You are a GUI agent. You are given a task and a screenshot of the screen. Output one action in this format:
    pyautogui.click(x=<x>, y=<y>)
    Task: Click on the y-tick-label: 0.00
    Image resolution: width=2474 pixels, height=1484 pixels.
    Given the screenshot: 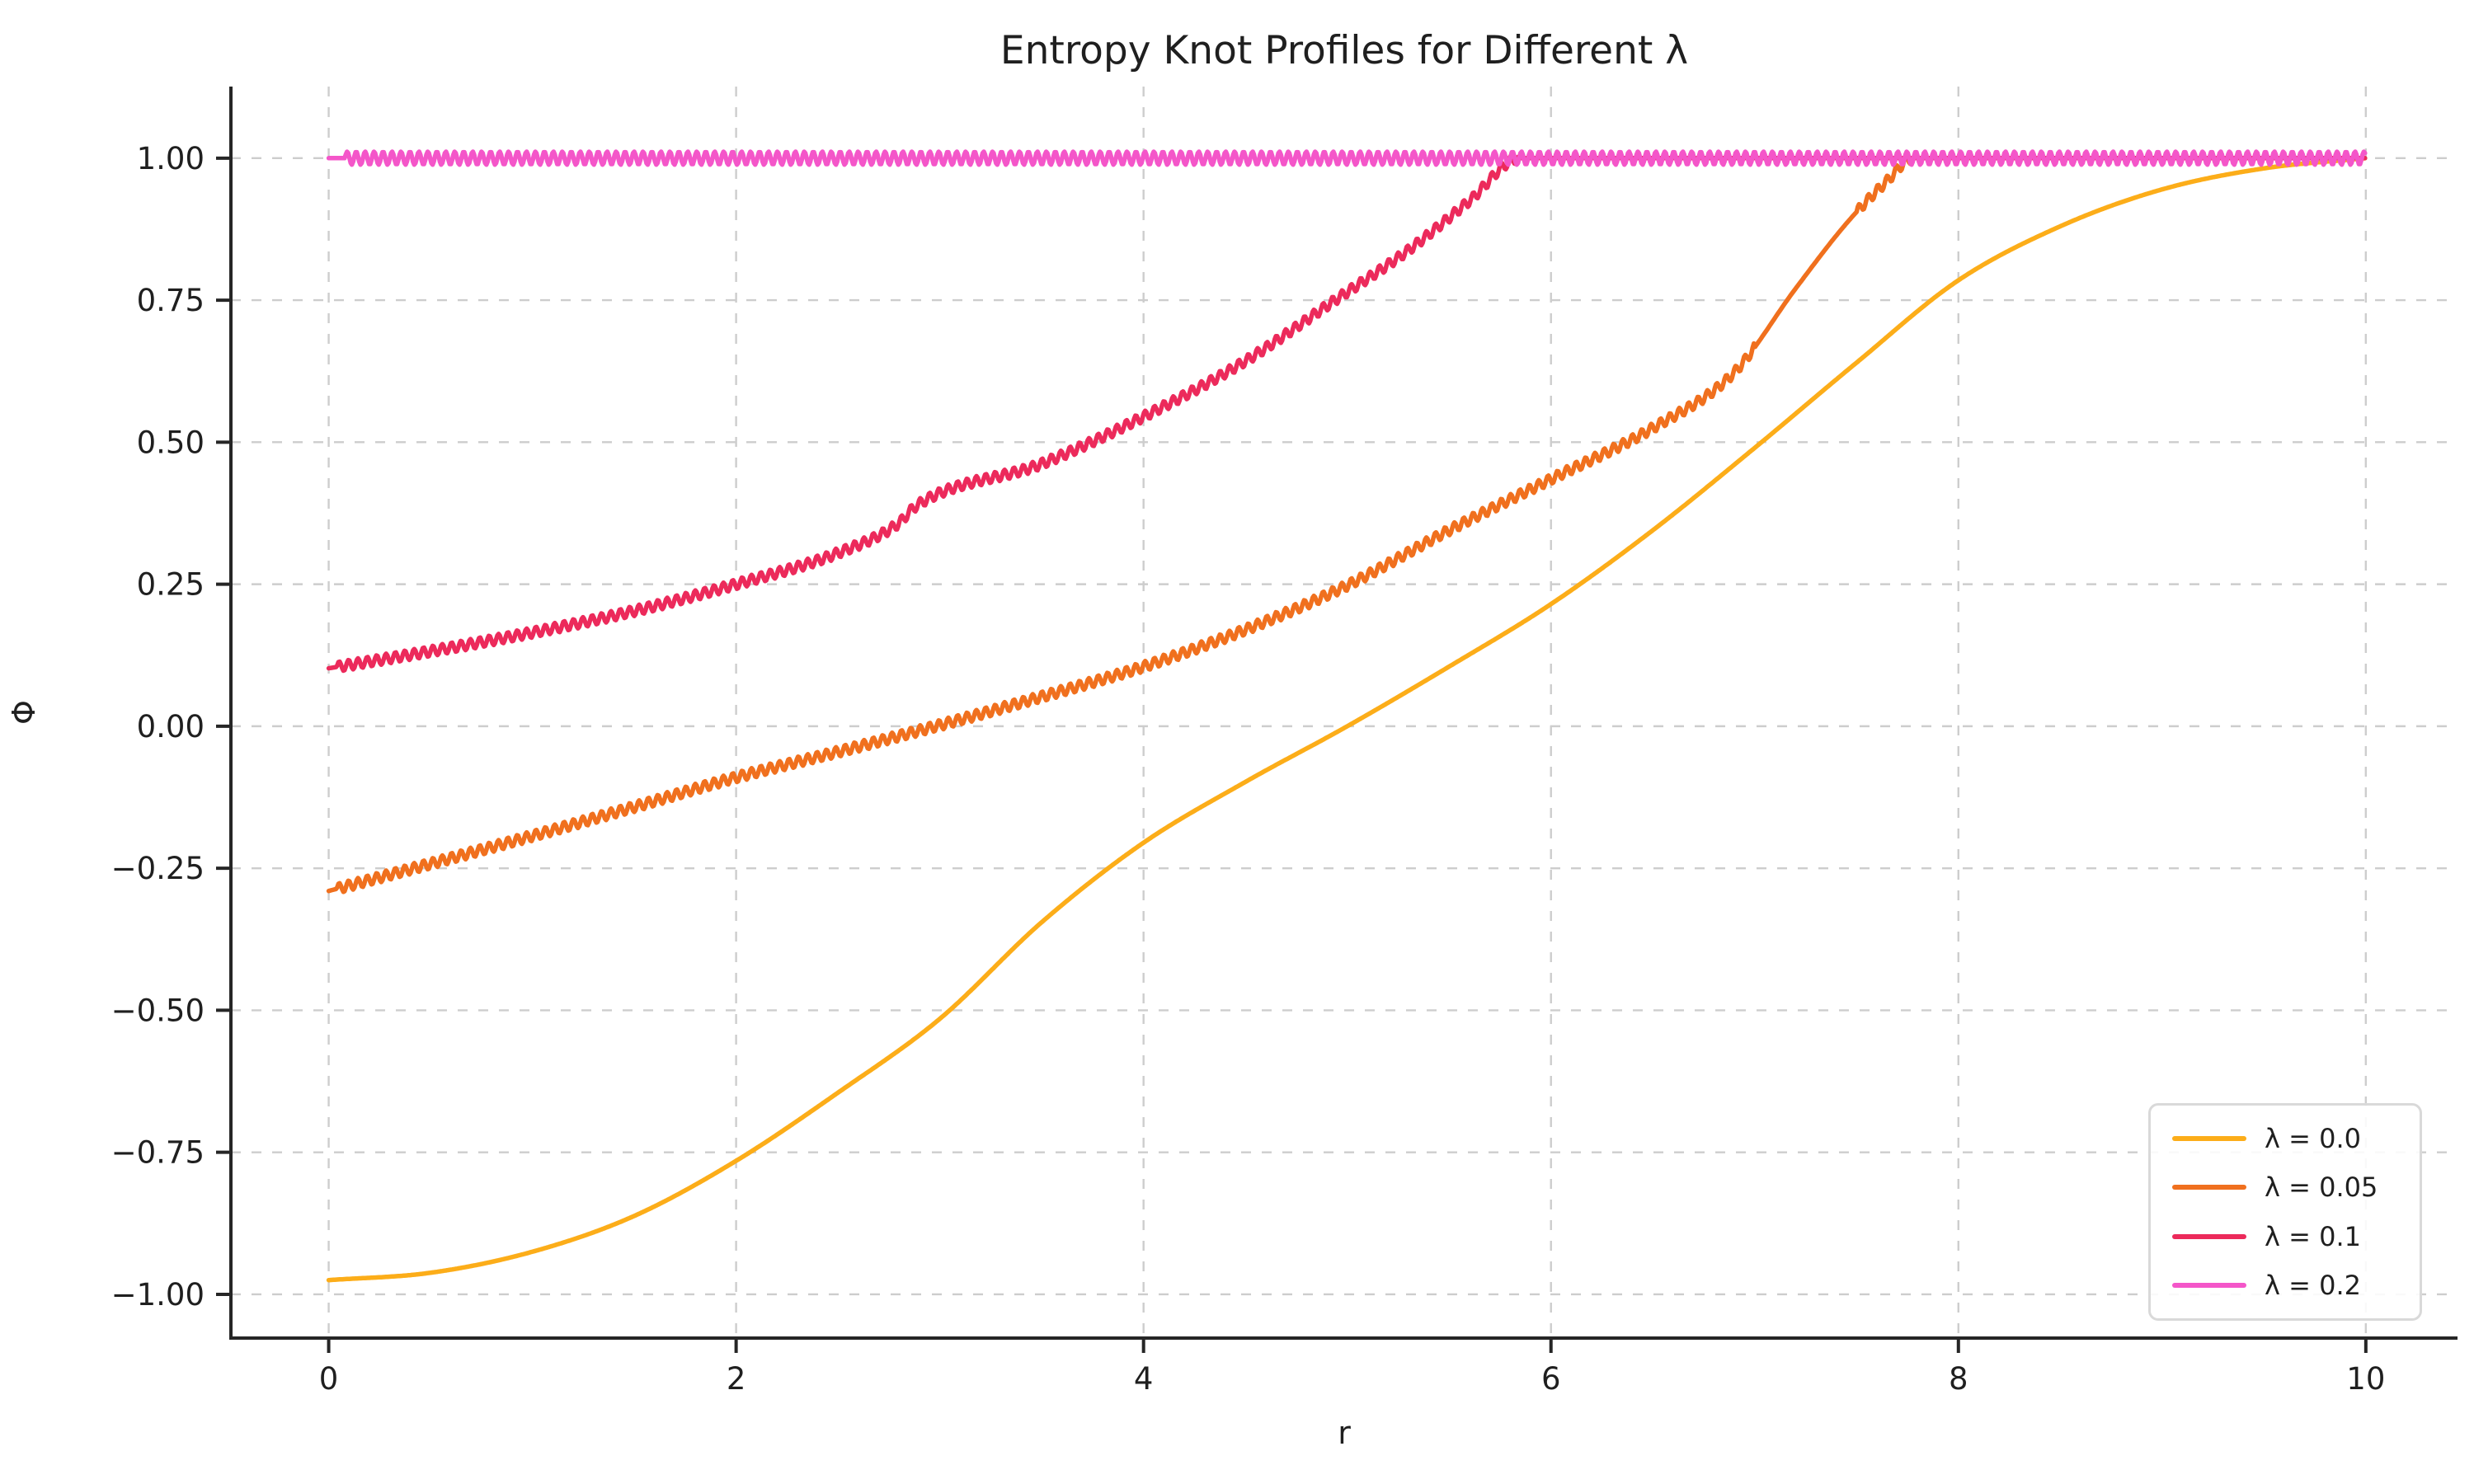 What is the action you would take?
    pyautogui.click(x=171, y=726)
    